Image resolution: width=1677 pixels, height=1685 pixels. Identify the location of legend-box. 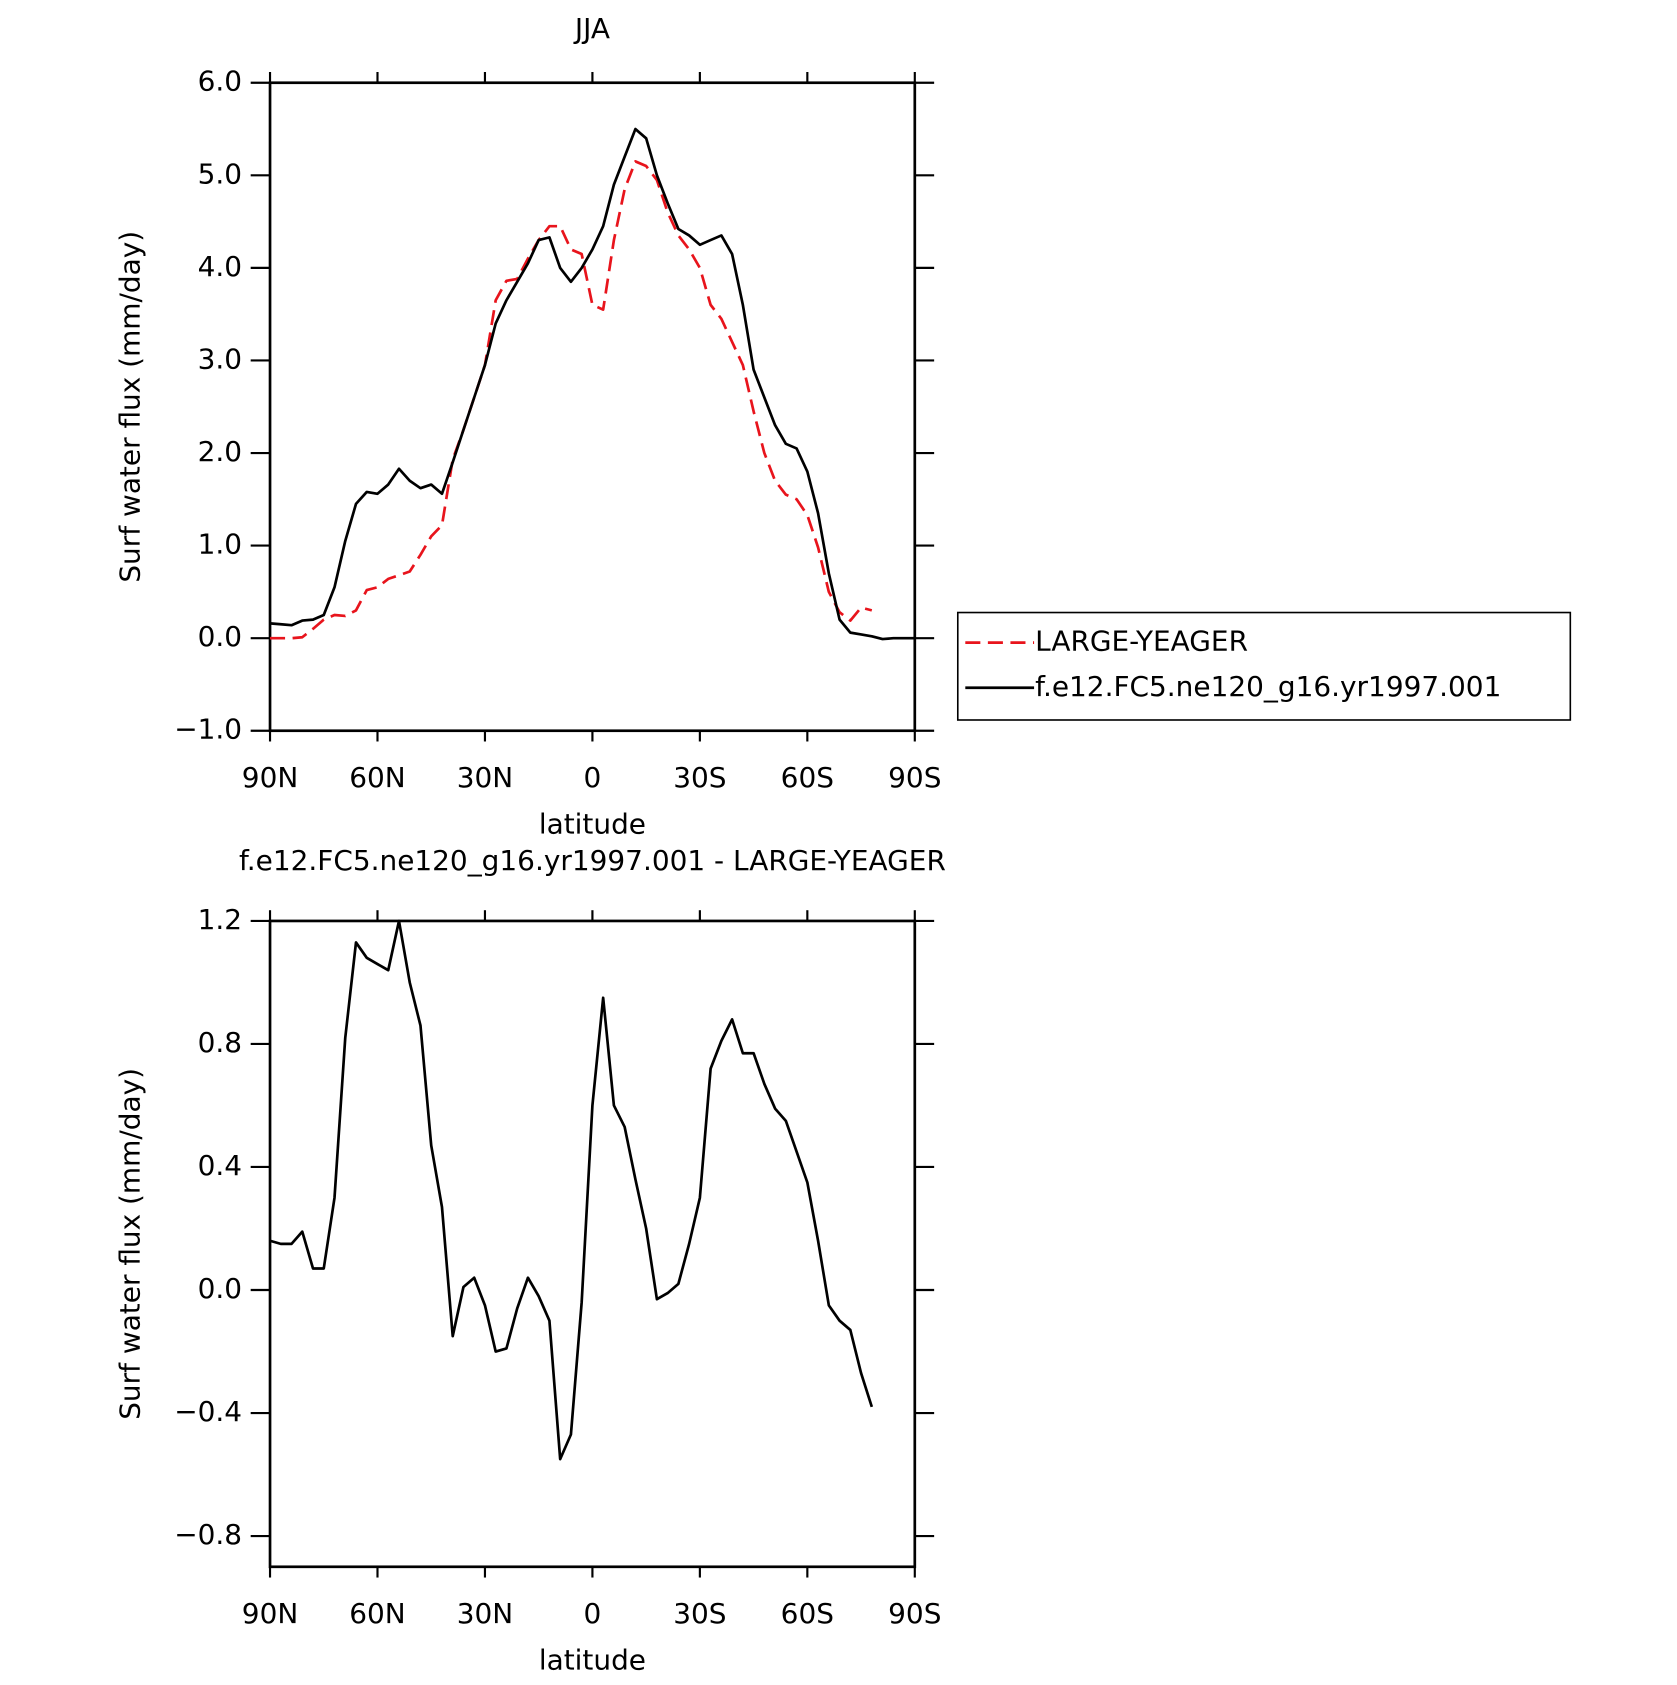
(1264, 666).